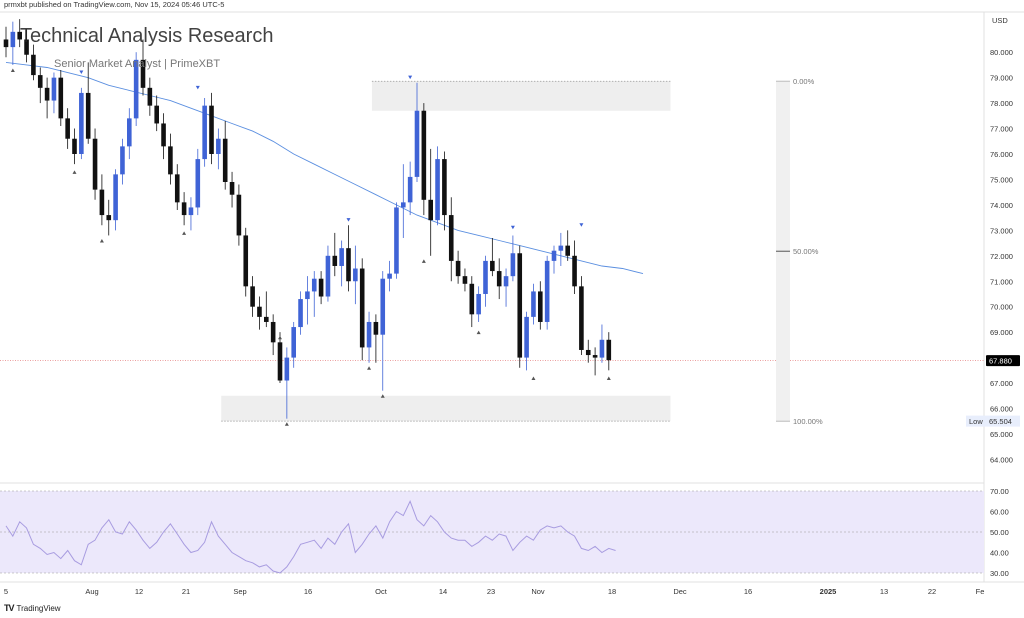  I want to click on price-tick-label: 71.000, so click(1001, 281).